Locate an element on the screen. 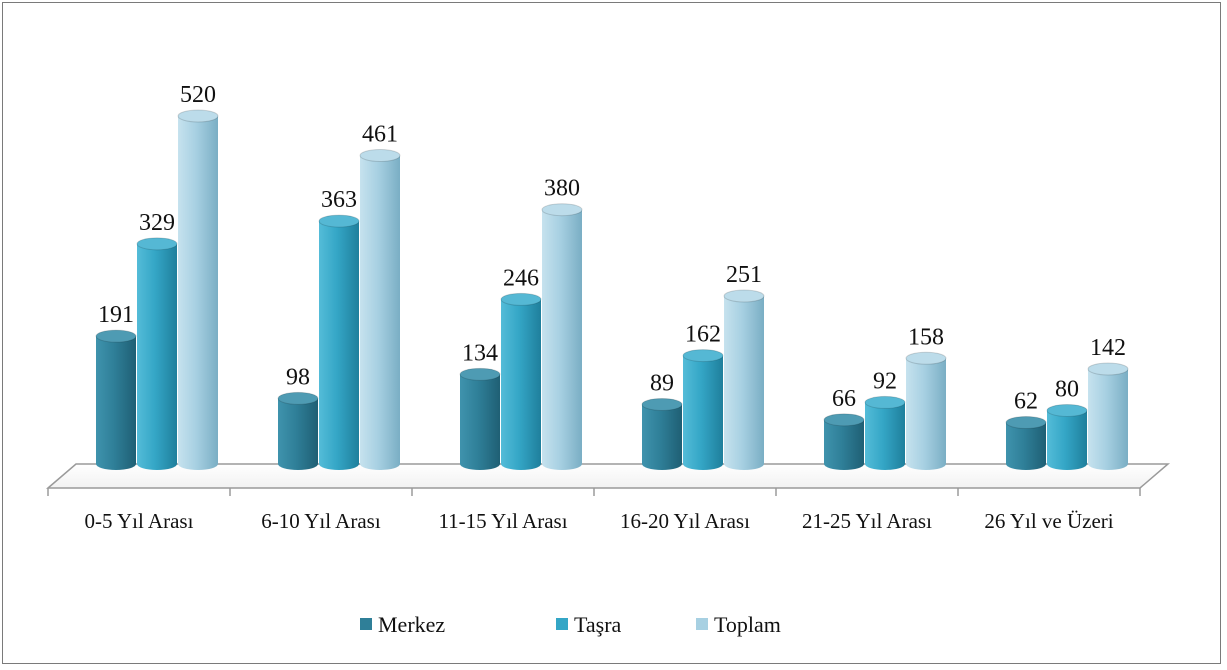 The image size is (1227, 670). data-label: 98 is located at coordinates (298, 377).